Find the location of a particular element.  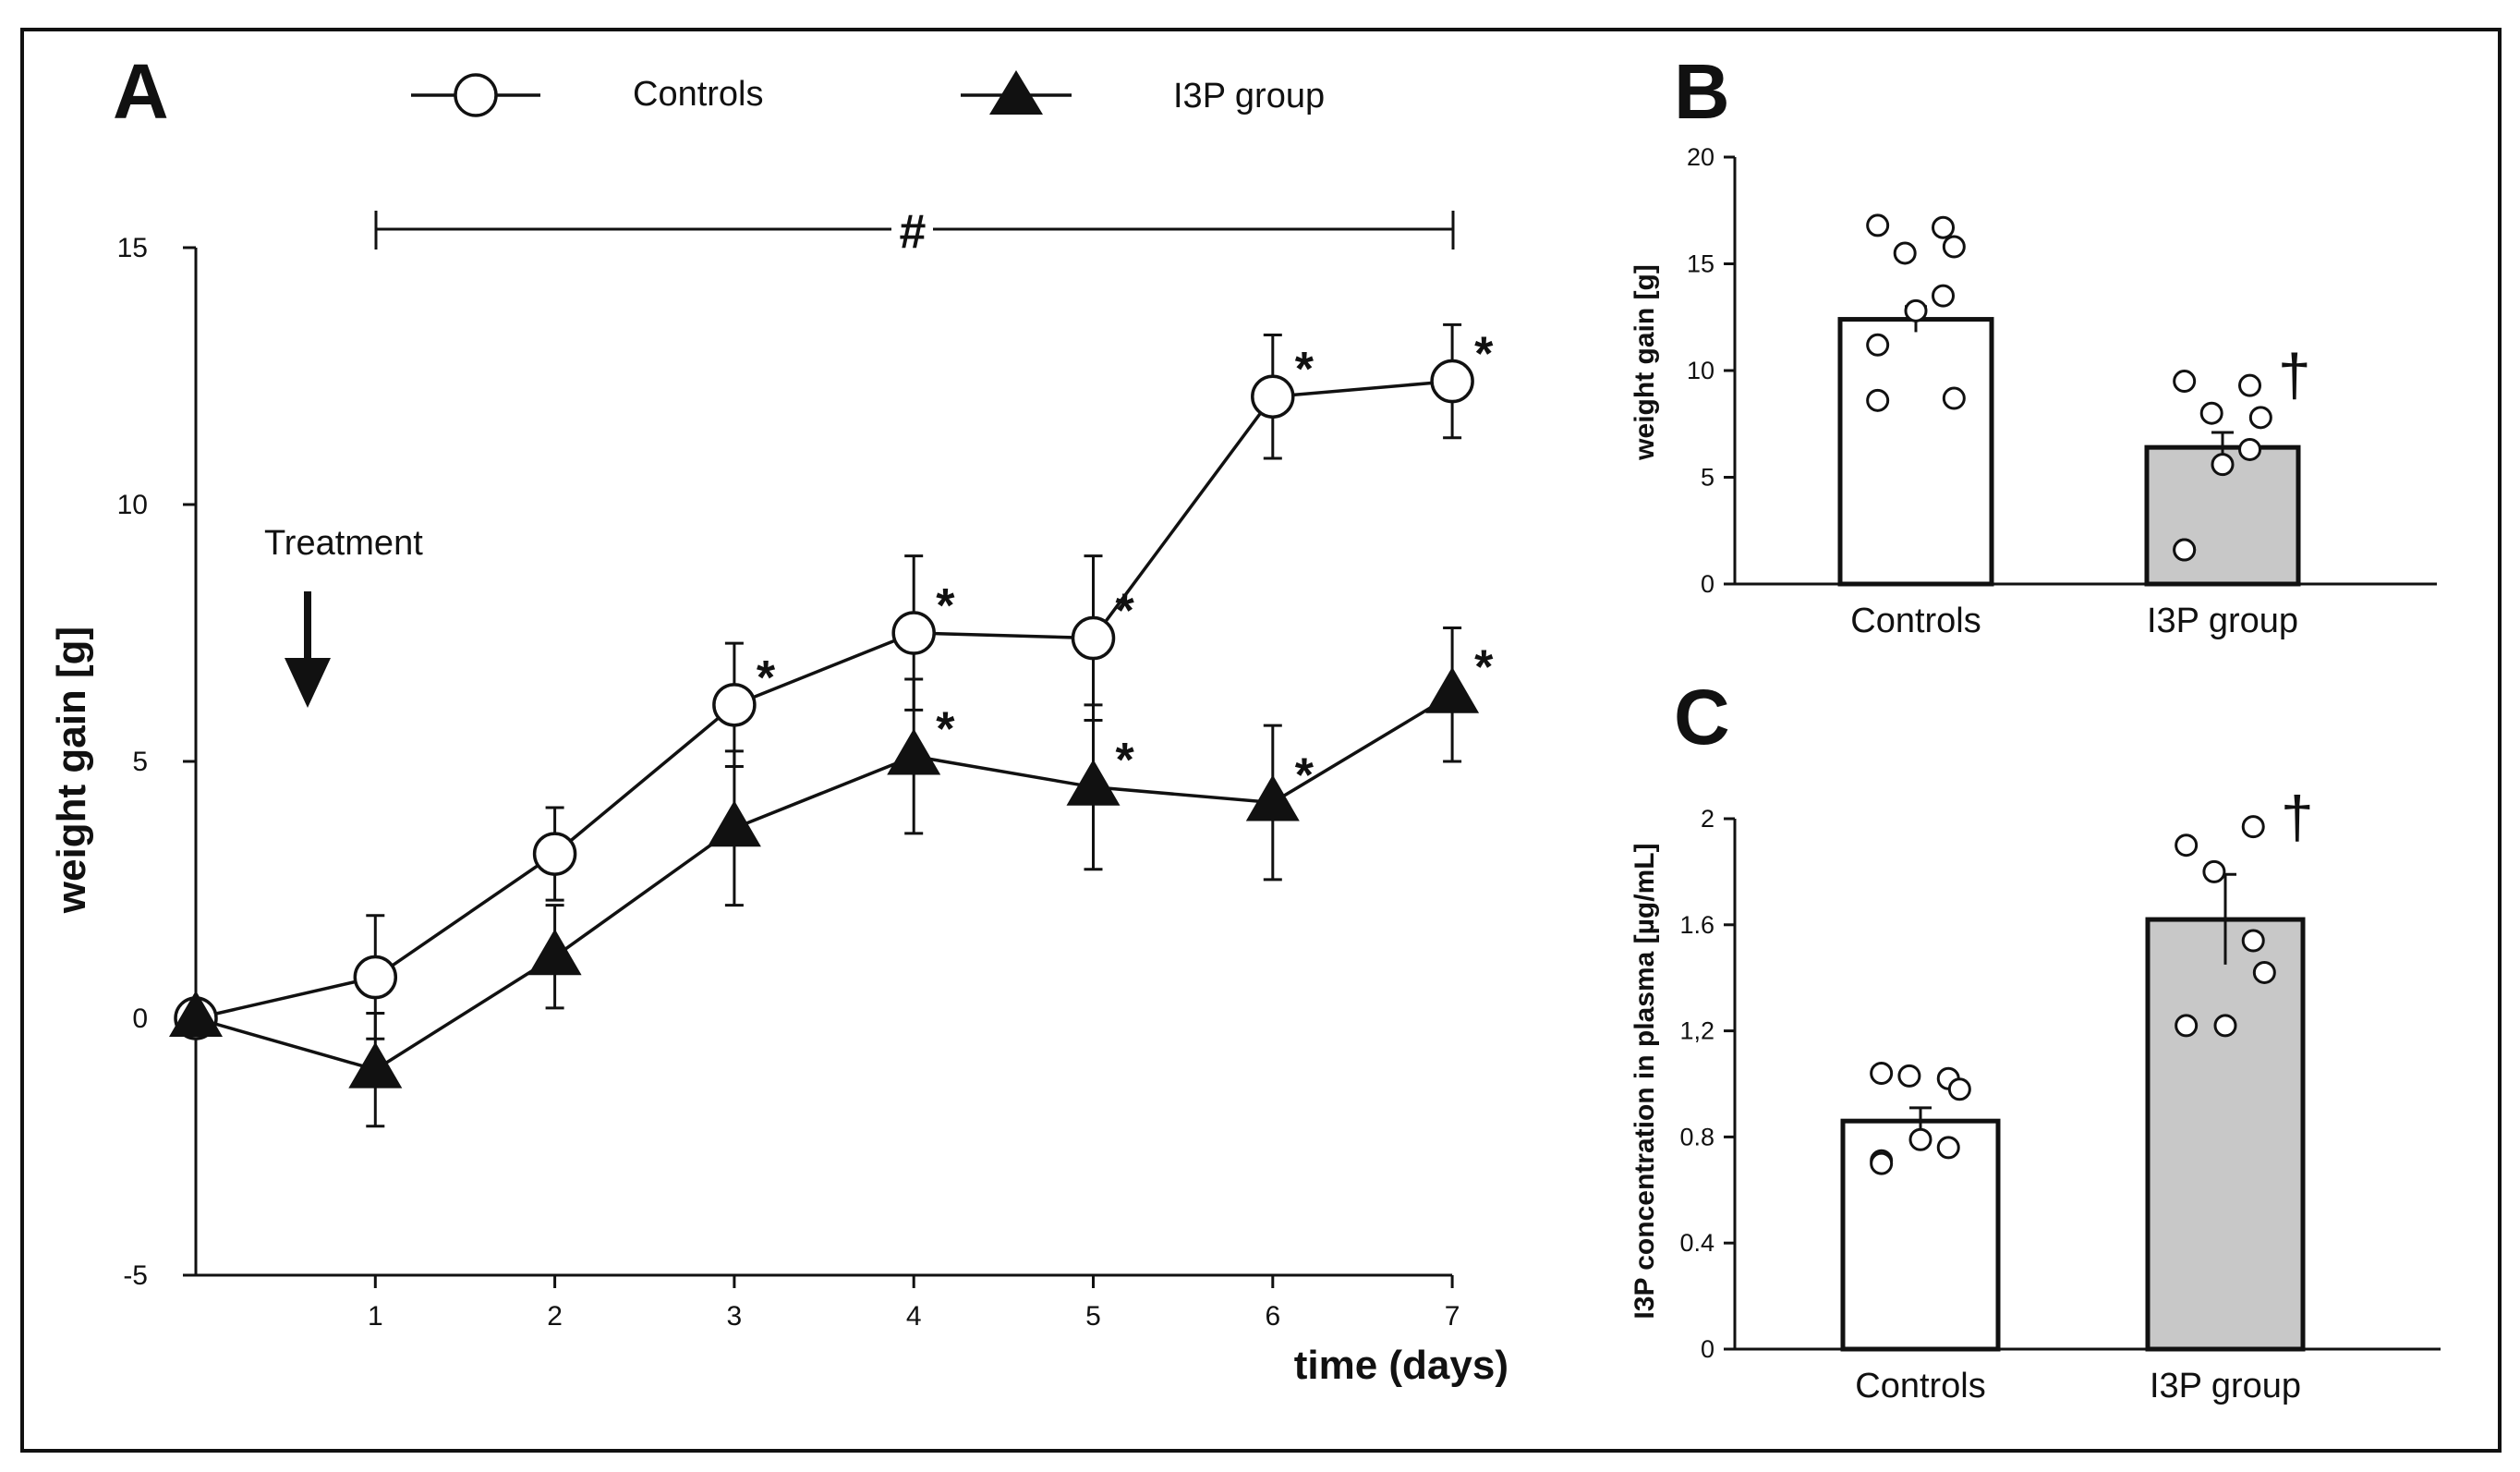

panel-a-y-axis-title: weight gain [g] is located at coordinates (71, 770).